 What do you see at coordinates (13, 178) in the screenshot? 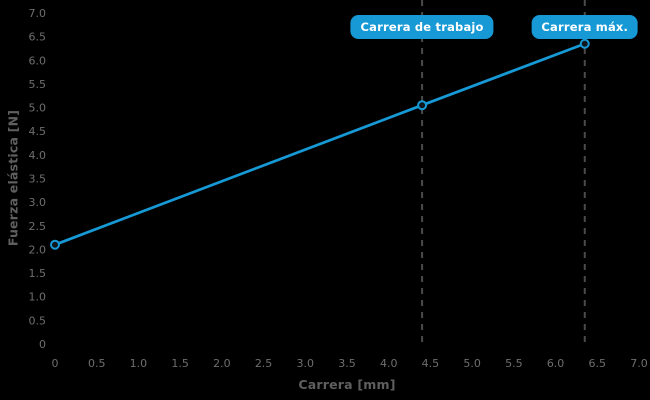
I see `y-axis-title: Fuerza elástica [N]` at bounding box center [13, 178].